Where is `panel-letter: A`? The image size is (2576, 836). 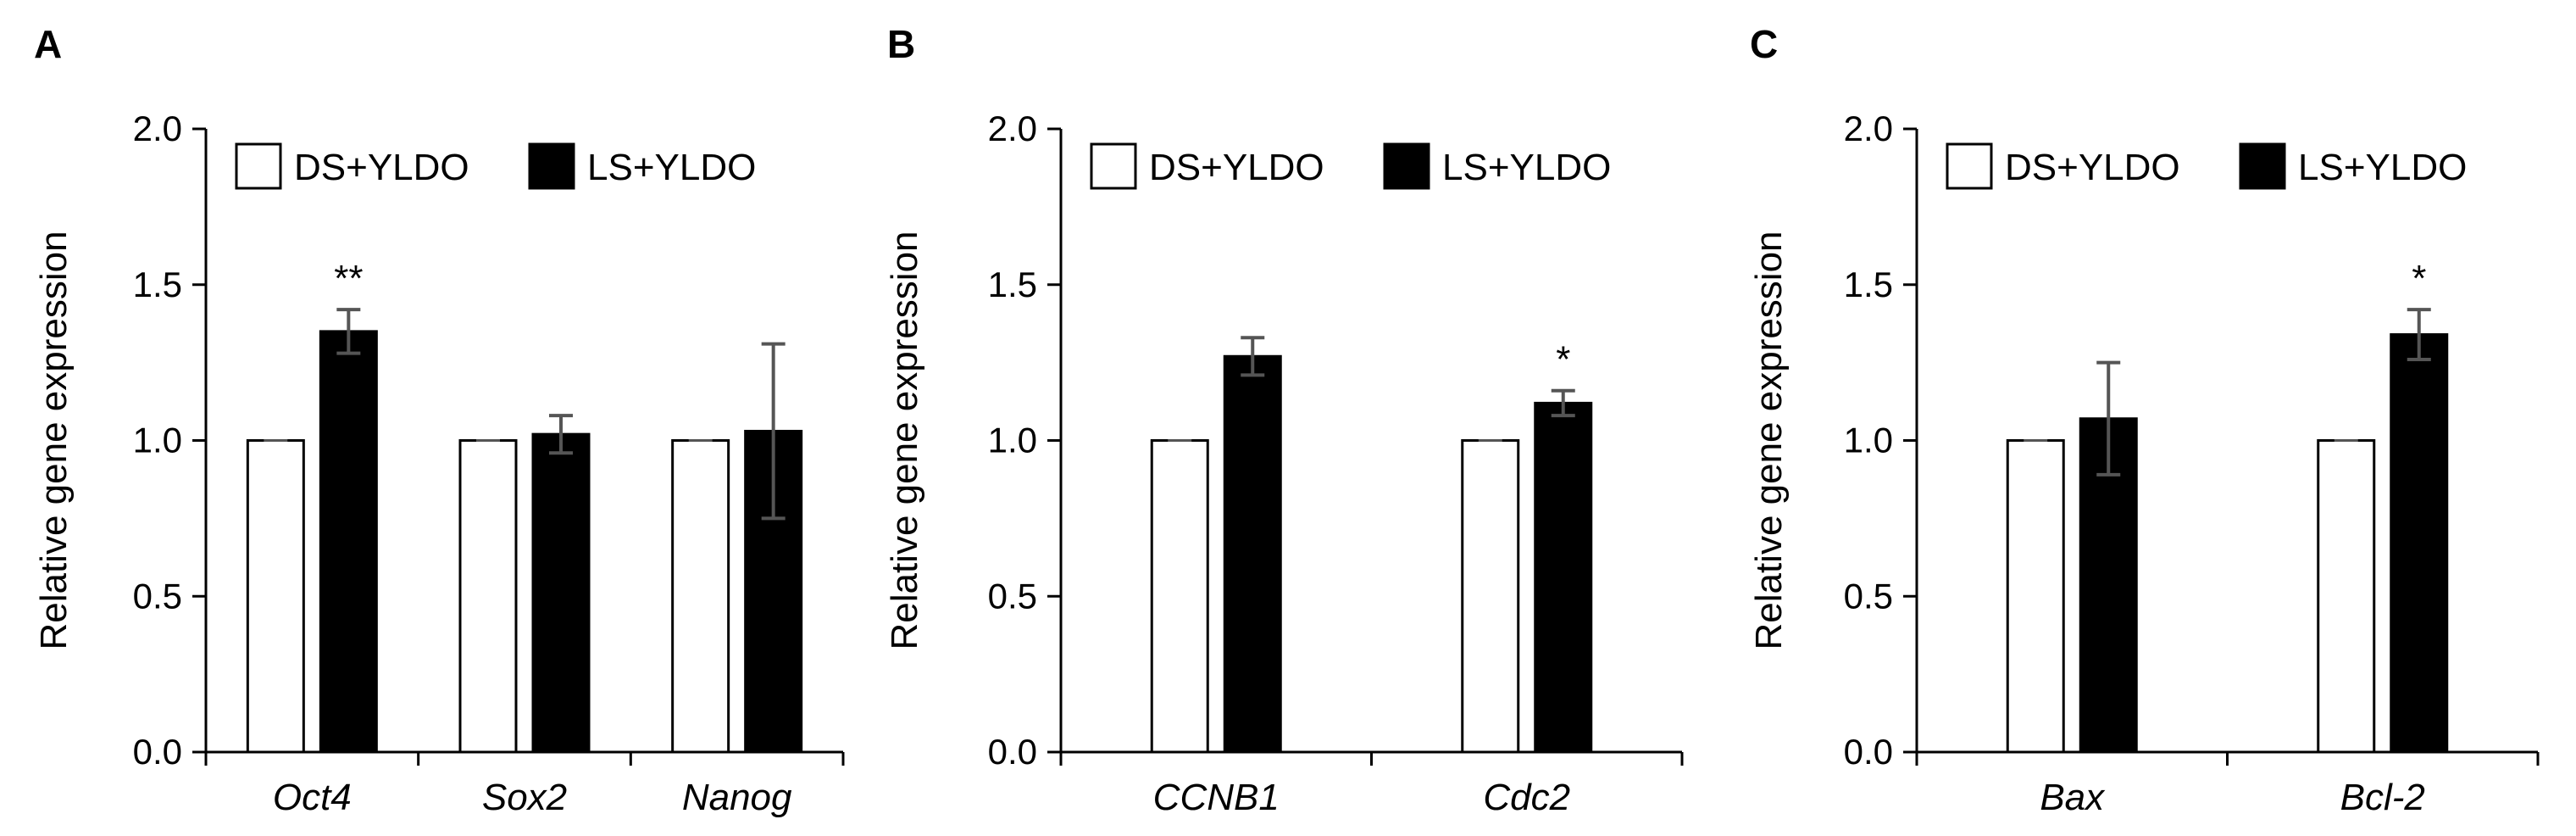
panel-letter: A is located at coordinates (48, 44).